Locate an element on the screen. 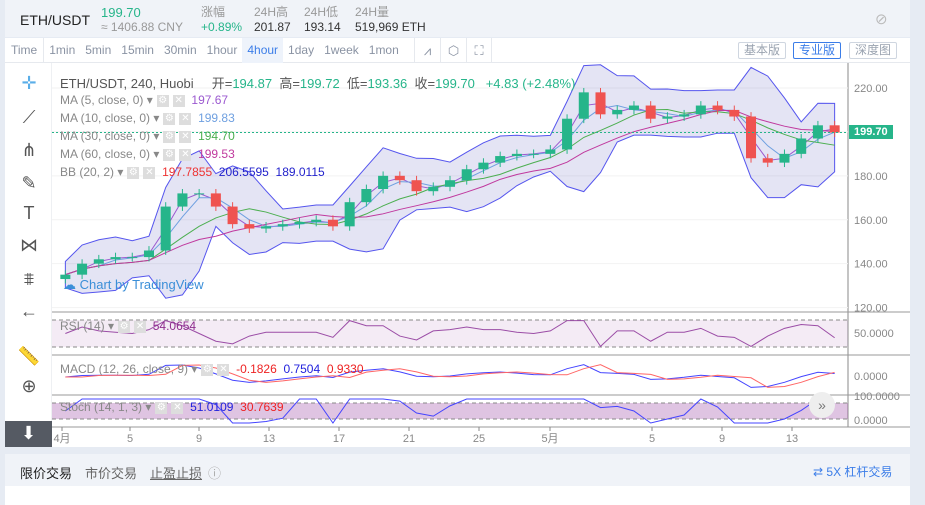  y-tick-label: 180.00 is located at coordinates (871, 177).